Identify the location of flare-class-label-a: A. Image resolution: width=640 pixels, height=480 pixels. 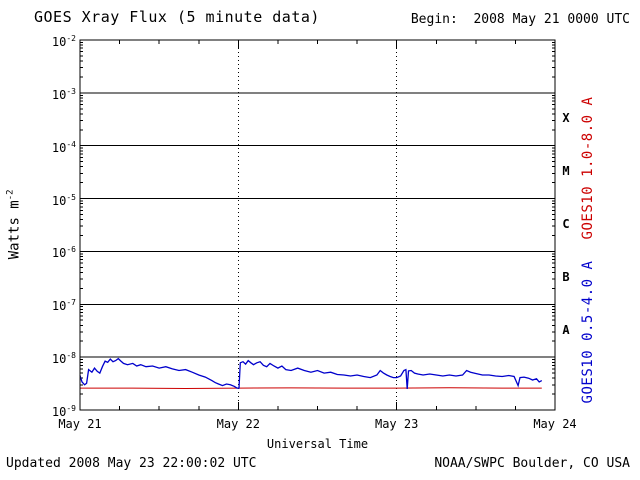
(566, 329).